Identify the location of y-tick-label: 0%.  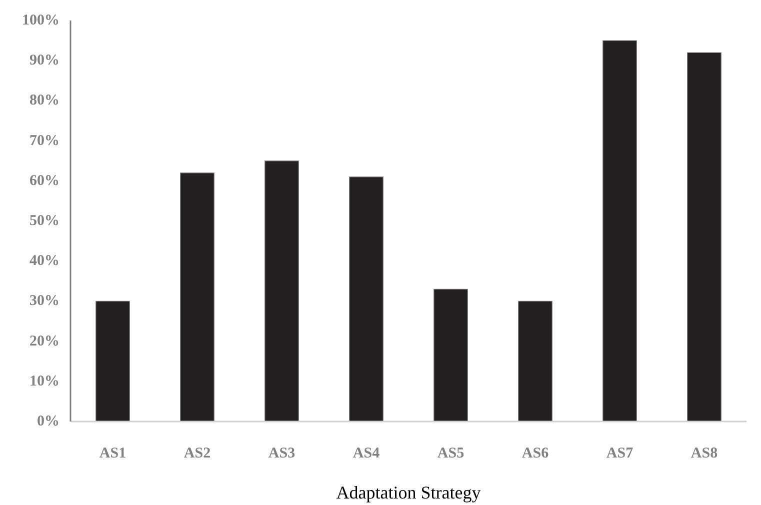
(48, 422).